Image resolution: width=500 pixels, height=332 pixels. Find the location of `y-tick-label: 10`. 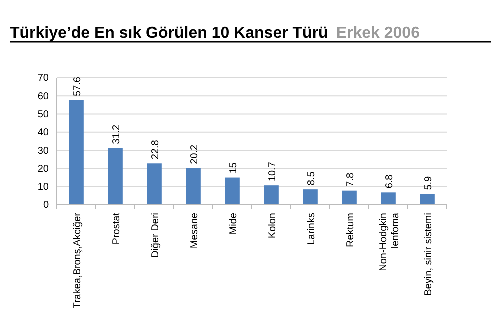

y-tick-label: 10 is located at coordinates (44, 188).